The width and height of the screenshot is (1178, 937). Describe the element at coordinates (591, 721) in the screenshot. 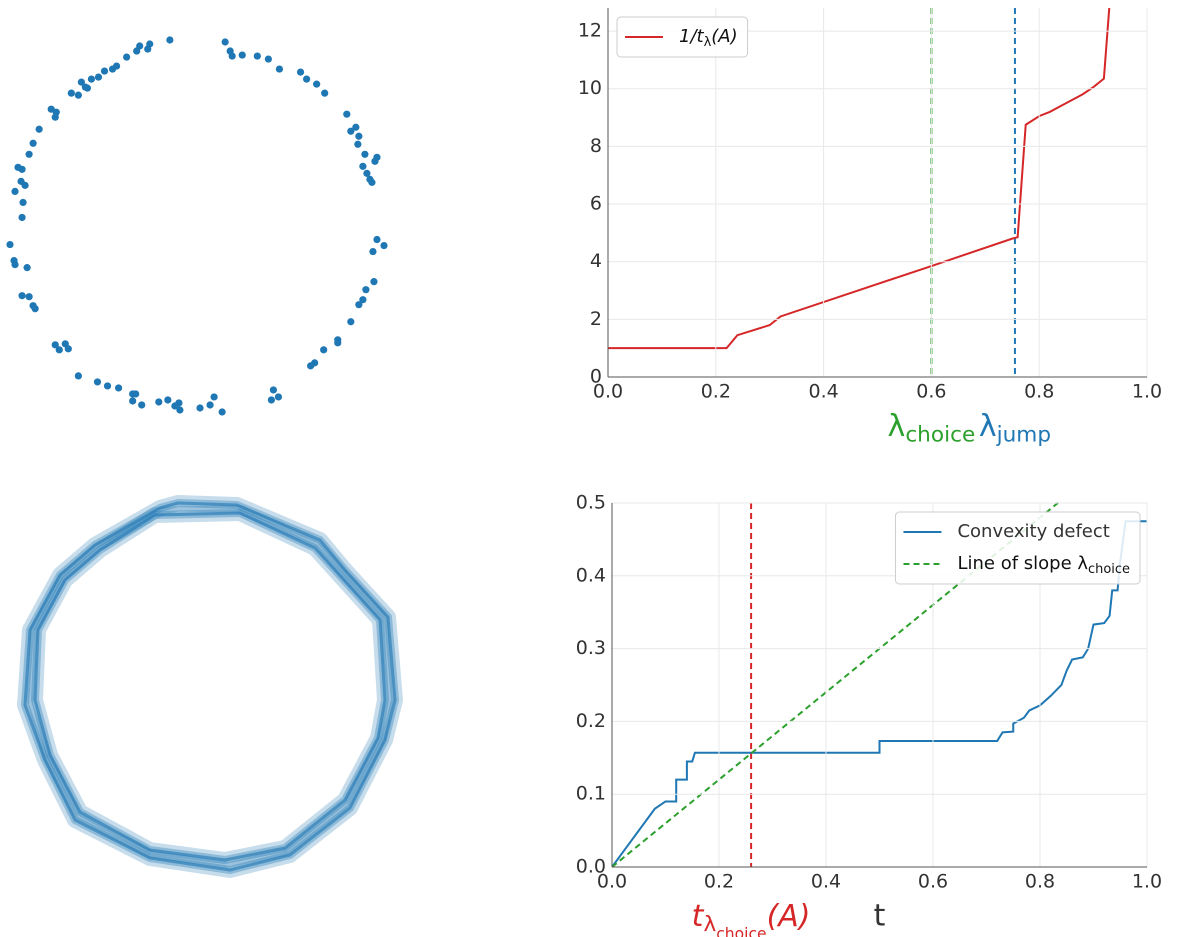

I see `y-tick-label: 0.2` at that location.